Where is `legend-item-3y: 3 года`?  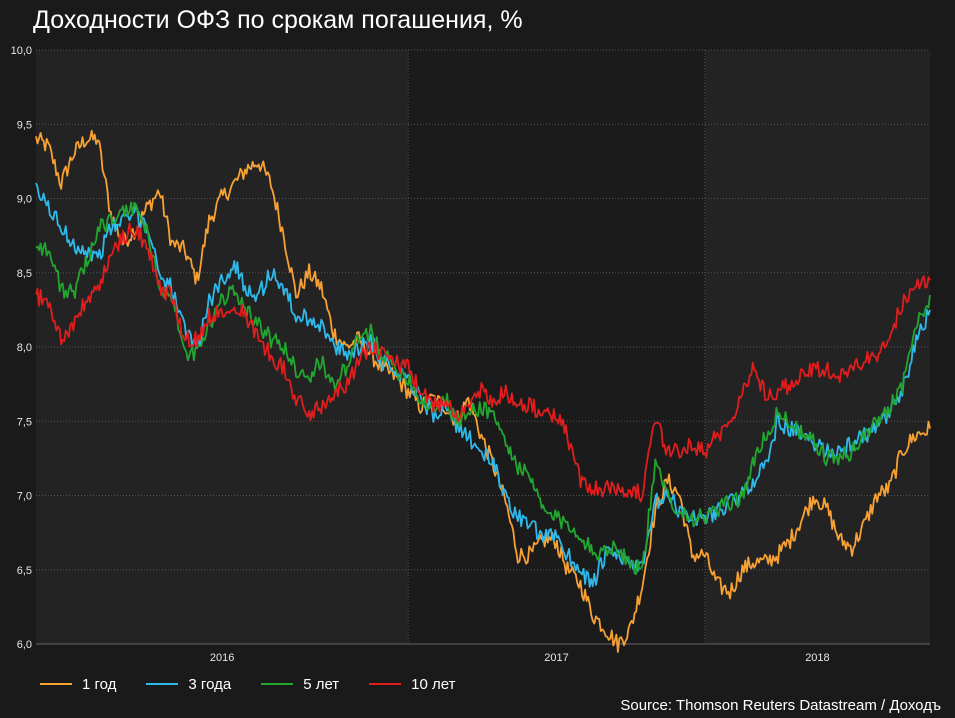 legend-item-3y: 3 года is located at coordinates (188, 684).